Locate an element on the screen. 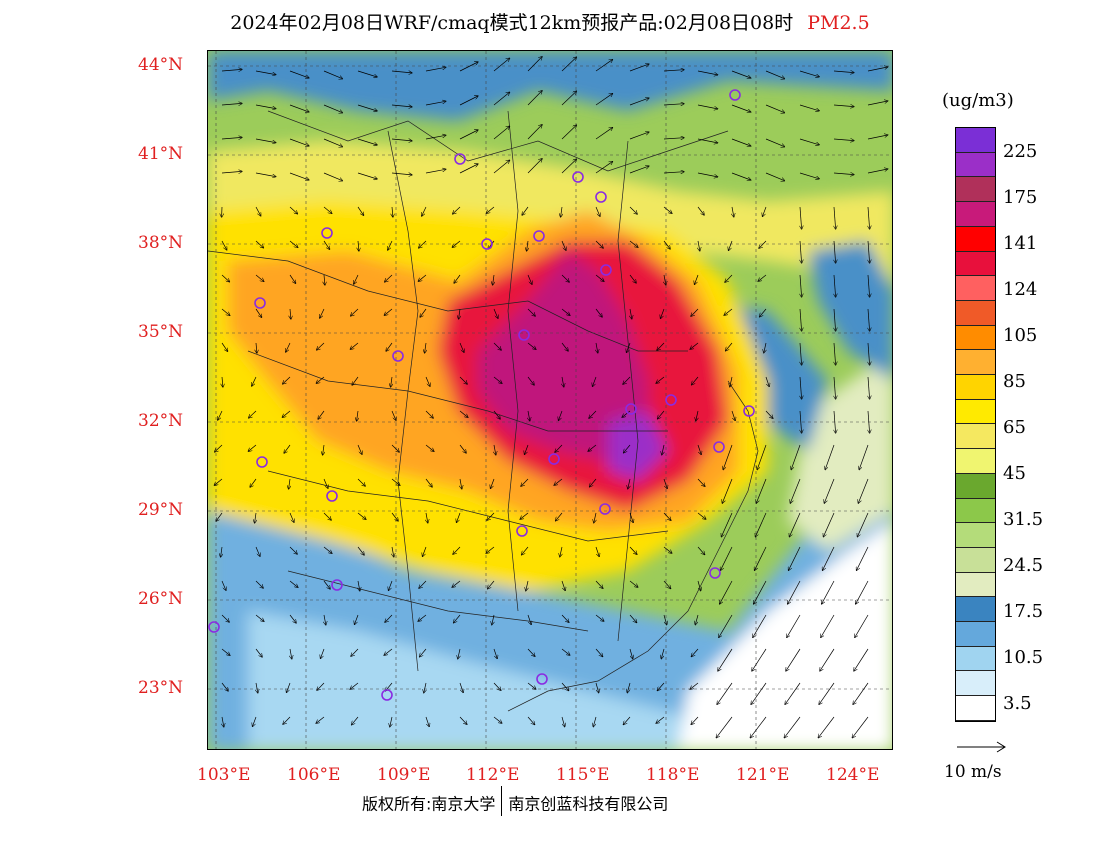 Image resolution: width=1100 pixels, height=850 pixels. lat-label-35n: 35°N is located at coordinates (161, 332).